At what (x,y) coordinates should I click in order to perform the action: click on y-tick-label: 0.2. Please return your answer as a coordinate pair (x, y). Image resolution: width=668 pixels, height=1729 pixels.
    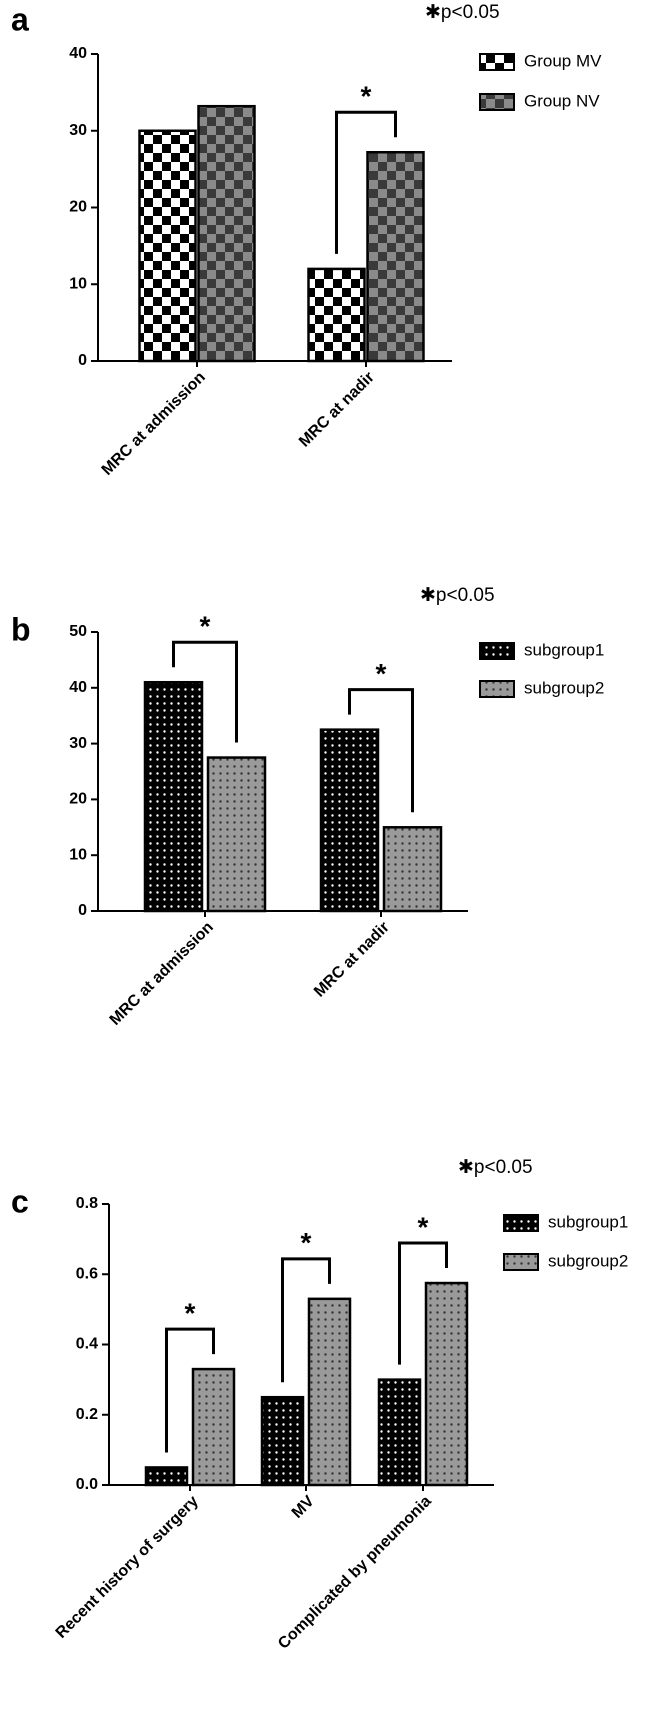
    Looking at the image, I should click on (87, 1414).